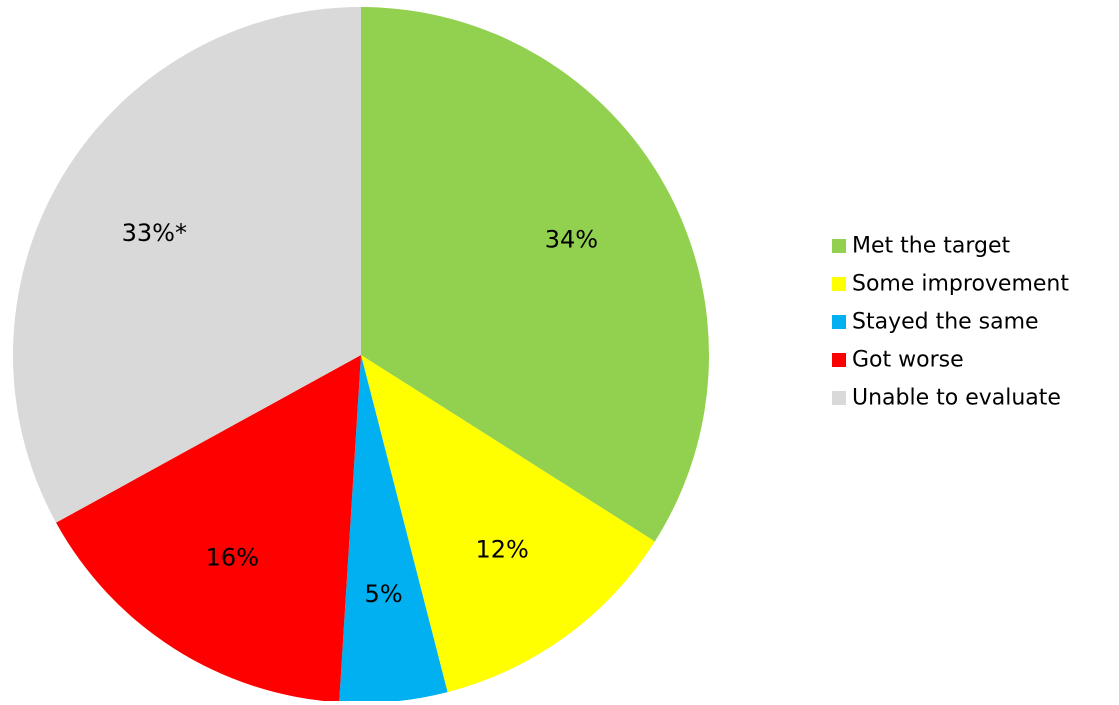 Image resolution: width=1119 pixels, height=705 pixels. Describe the element at coordinates (232, 558) in the screenshot. I see `data-label-got-worse: 16%` at that location.